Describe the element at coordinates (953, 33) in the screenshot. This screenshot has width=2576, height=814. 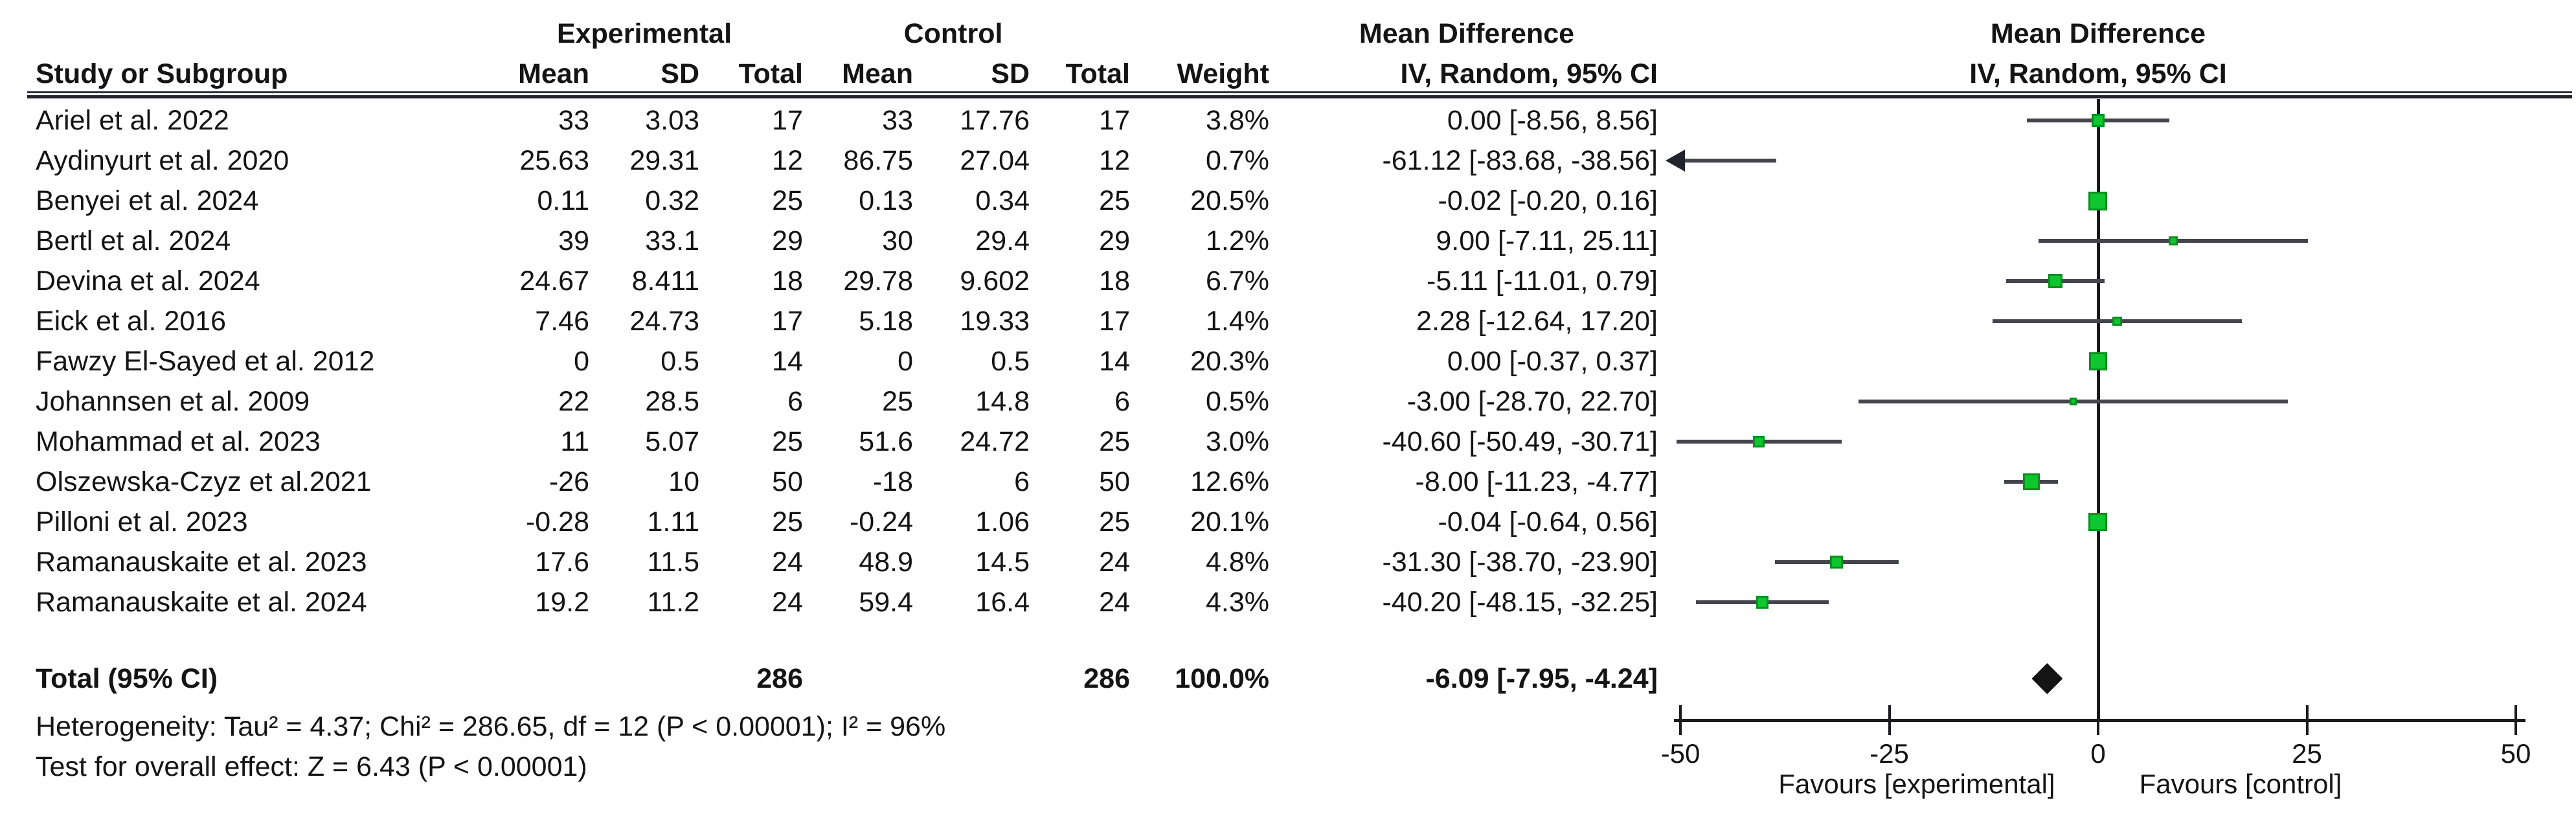
I see `group-header-control: Control` at that location.